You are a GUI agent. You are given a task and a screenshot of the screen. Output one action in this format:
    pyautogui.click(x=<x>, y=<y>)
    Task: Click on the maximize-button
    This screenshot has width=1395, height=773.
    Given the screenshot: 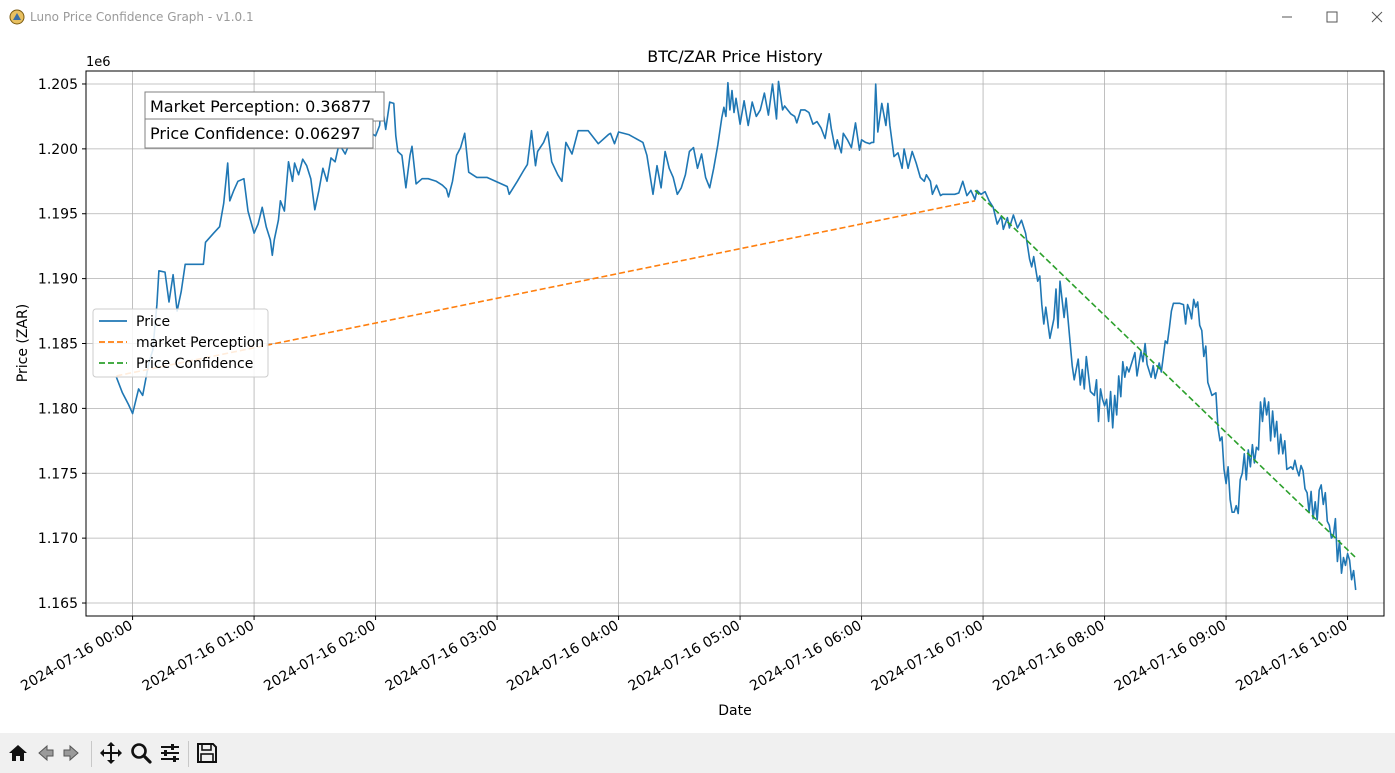 What is the action you would take?
    pyautogui.click(x=1332, y=17)
    